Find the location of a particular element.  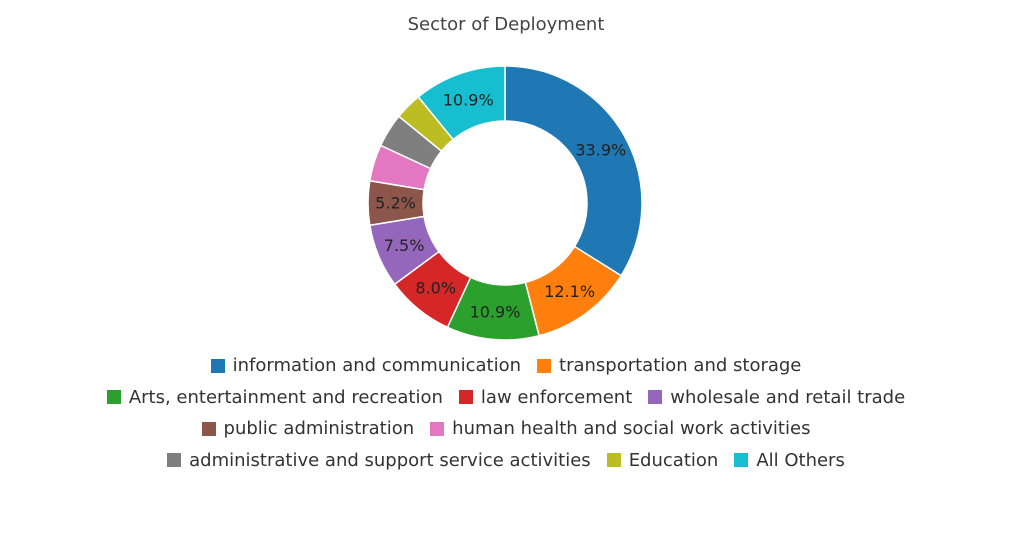

slice-data-label-9: 10.9% is located at coordinates (468, 99).